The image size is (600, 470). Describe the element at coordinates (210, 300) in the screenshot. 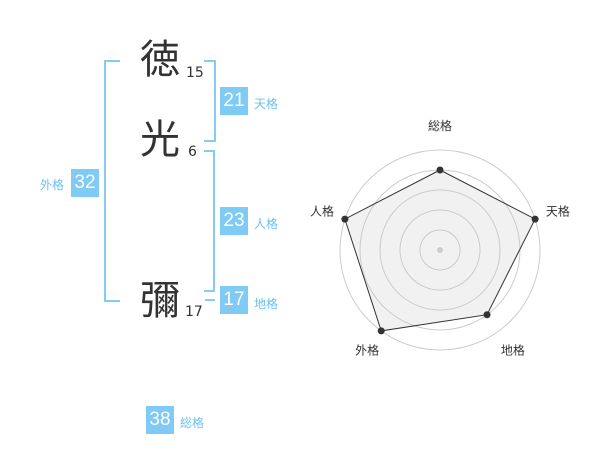

I see `chikaku-connector` at that location.